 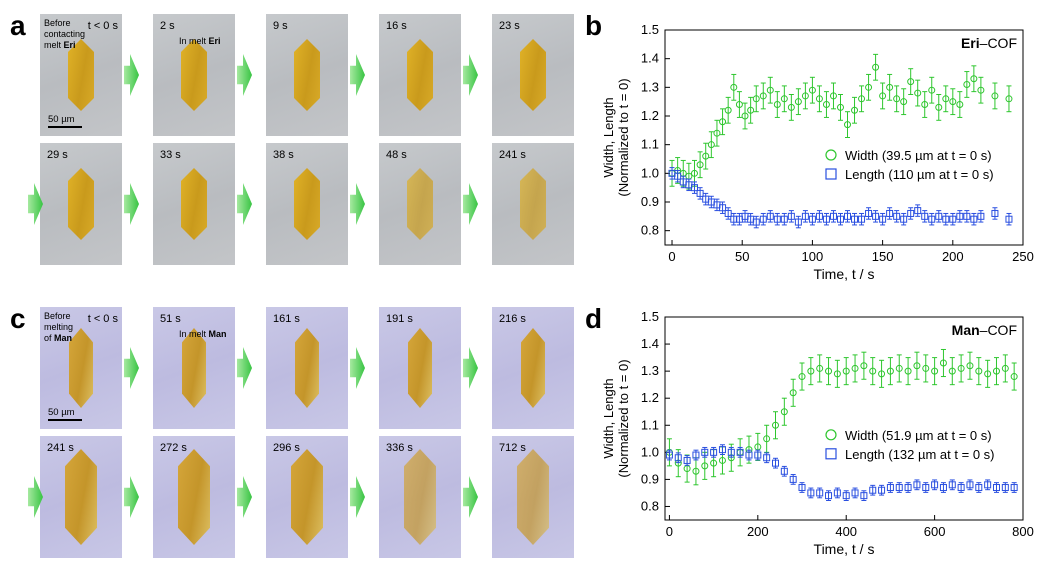 I want to click on panel-label-d: d, so click(x=594, y=318).